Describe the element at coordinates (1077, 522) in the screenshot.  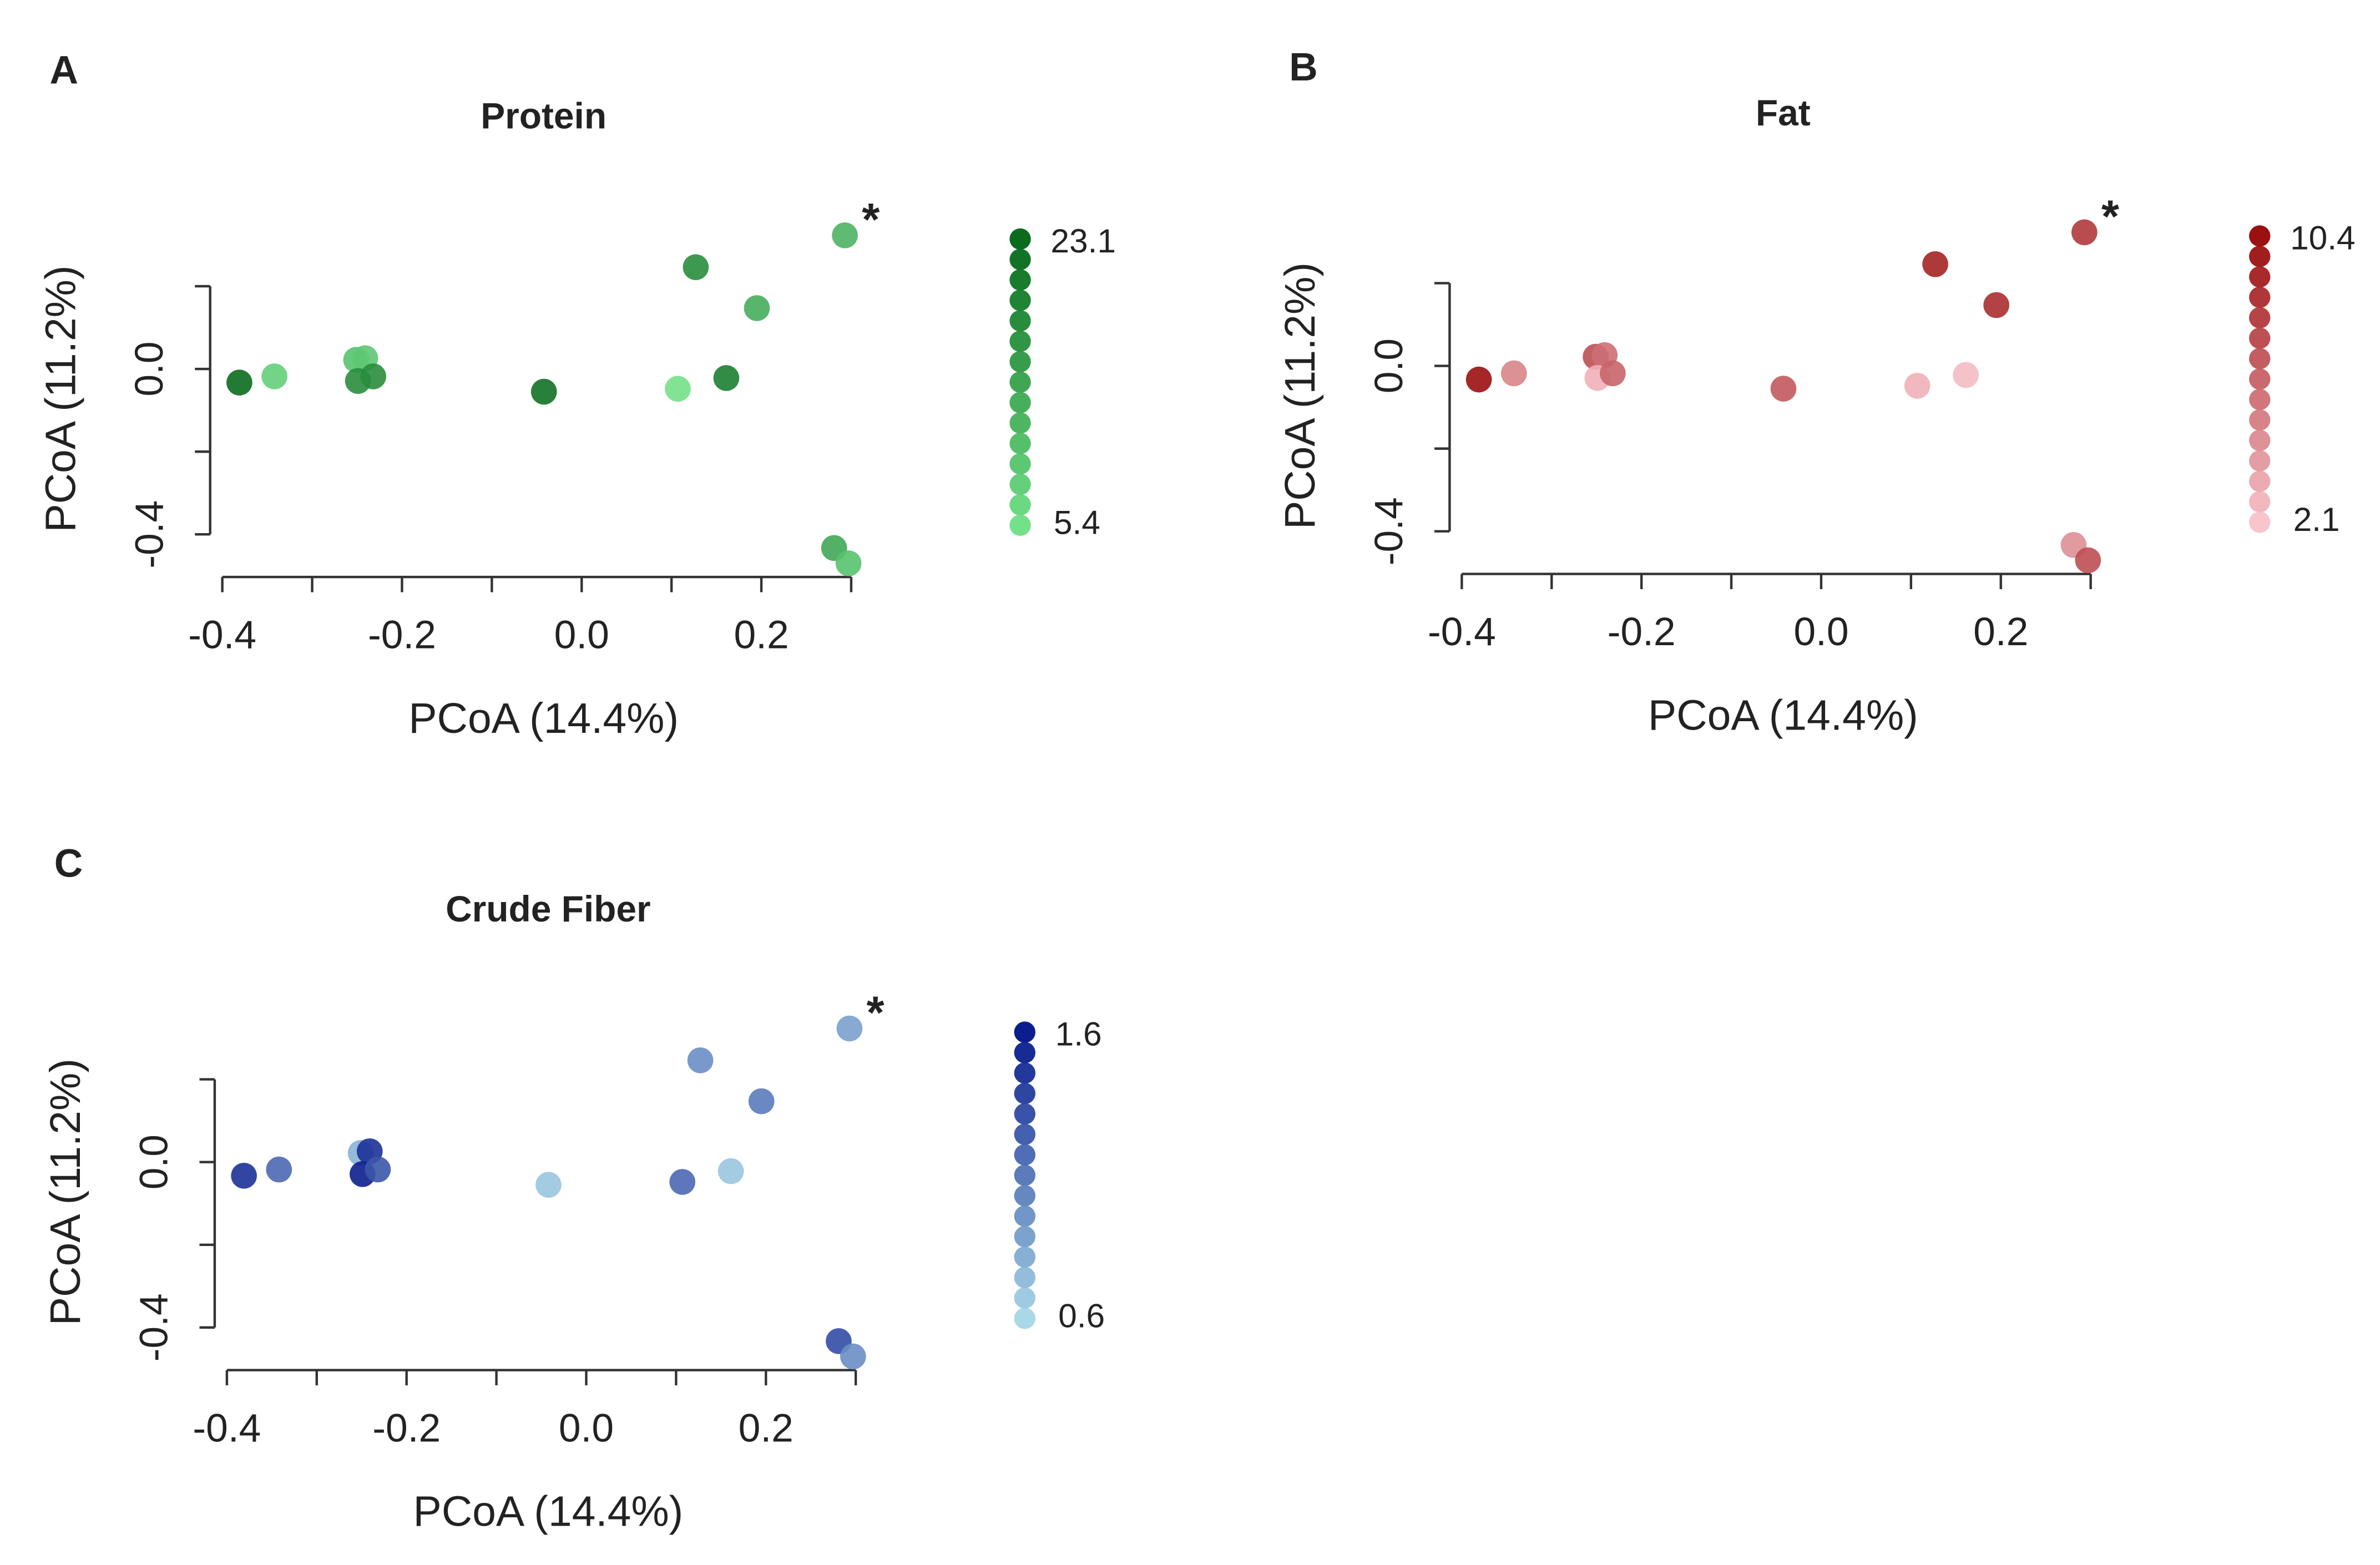
I see `colorbar-min-label: 5.4` at that location.